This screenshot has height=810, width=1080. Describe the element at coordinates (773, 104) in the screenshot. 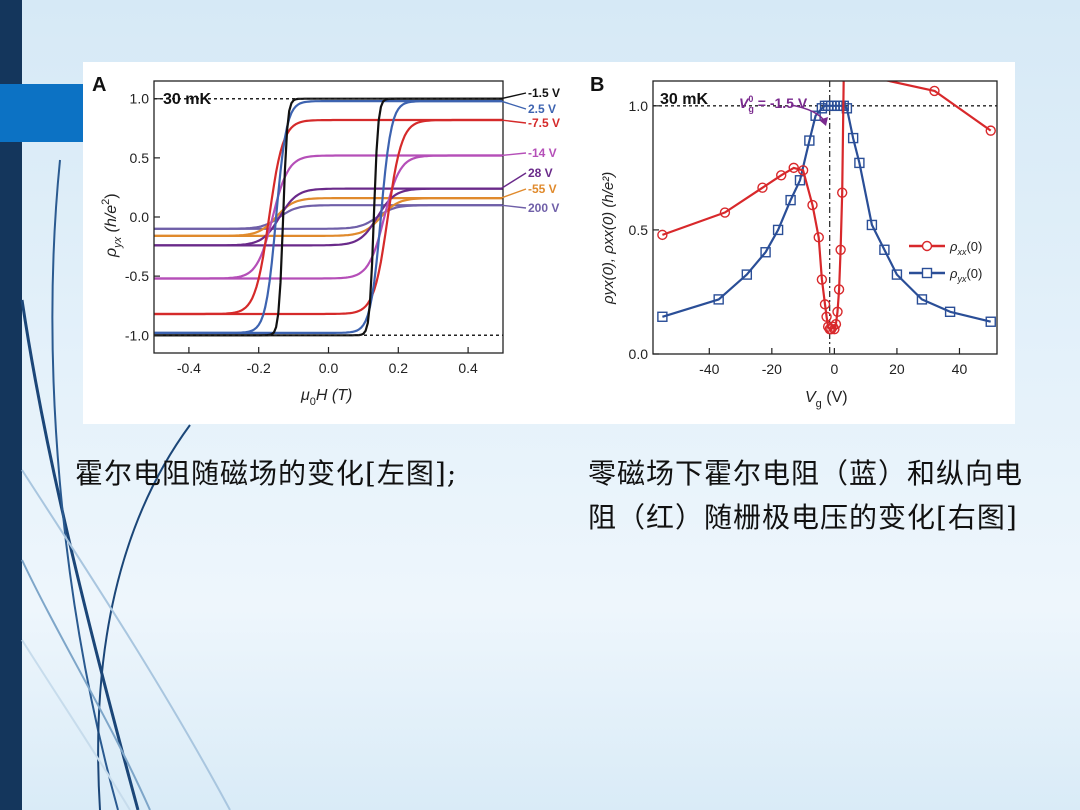

I see `panel-b-annotation: V0 g = -1.5 V` at that location.